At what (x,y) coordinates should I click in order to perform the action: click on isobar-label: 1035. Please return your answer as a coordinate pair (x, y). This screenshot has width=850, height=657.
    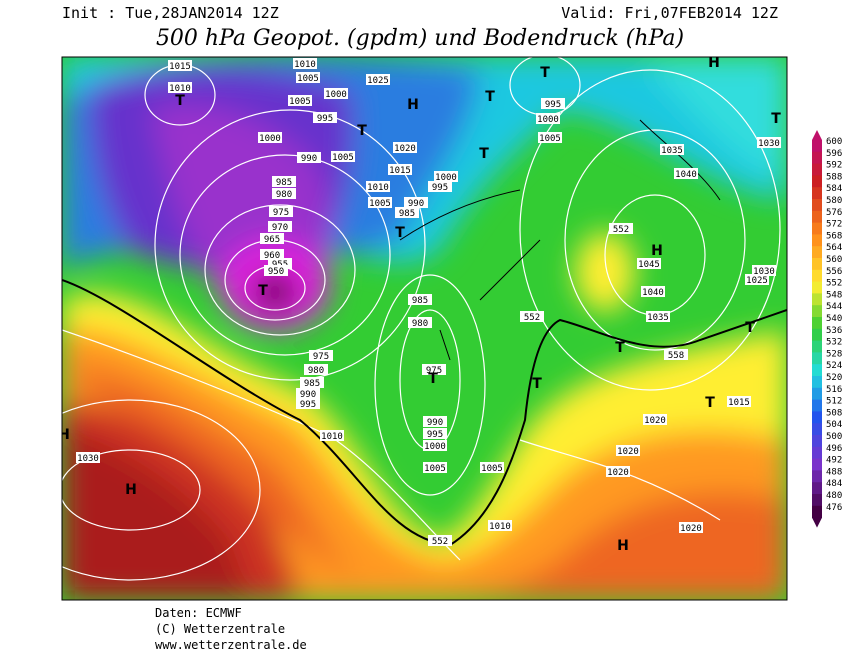
    Looking at the image, I should click on (672, 151).